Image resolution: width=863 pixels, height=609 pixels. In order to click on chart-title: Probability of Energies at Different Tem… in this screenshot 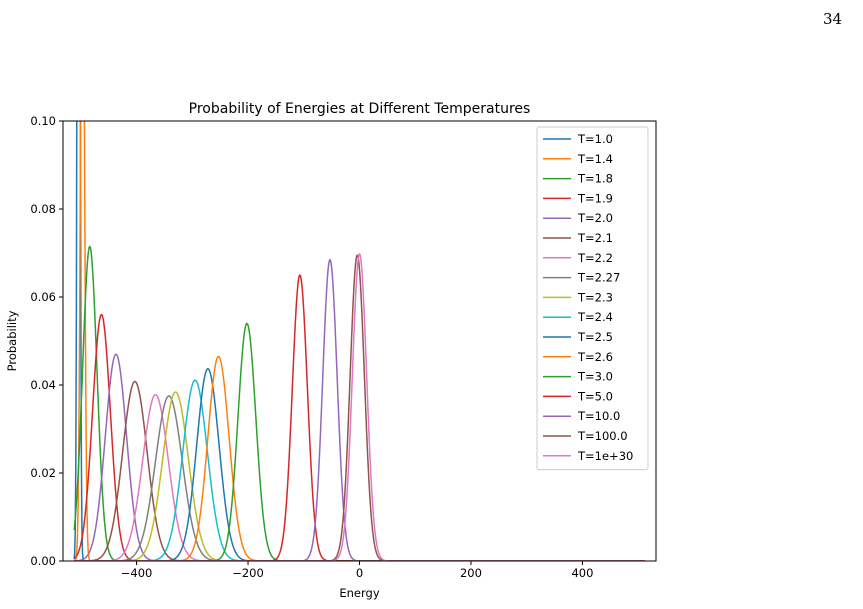, I will do `click(360, 109)`.